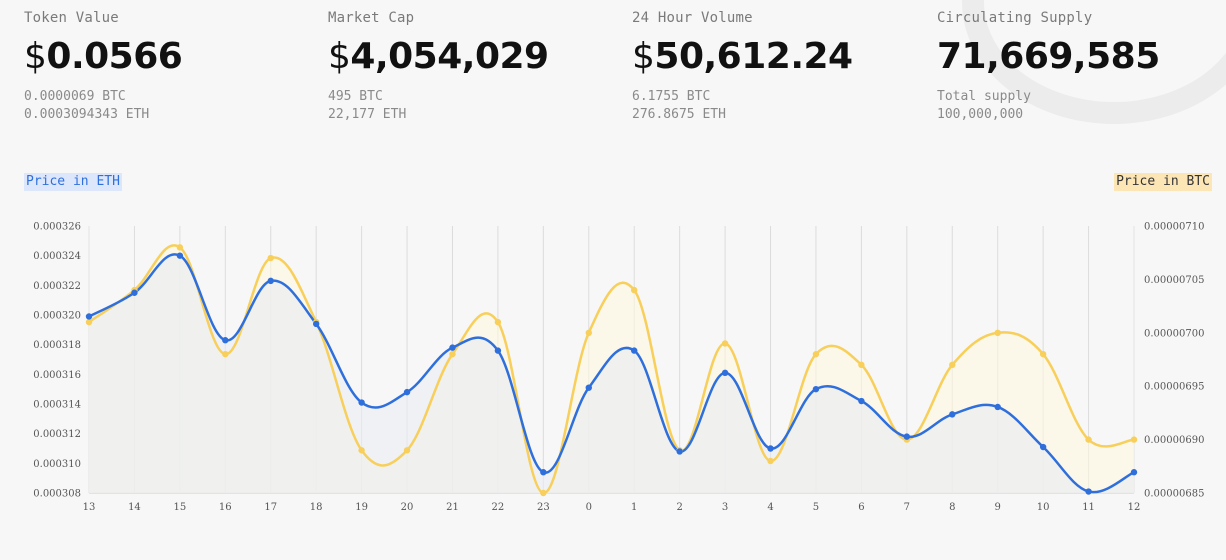 This screenshot has width=1226, height=560. Describe the element at coordinates (57, 464) in the screenshot. I see `y-left-tick-label: 0.000310` at that location.